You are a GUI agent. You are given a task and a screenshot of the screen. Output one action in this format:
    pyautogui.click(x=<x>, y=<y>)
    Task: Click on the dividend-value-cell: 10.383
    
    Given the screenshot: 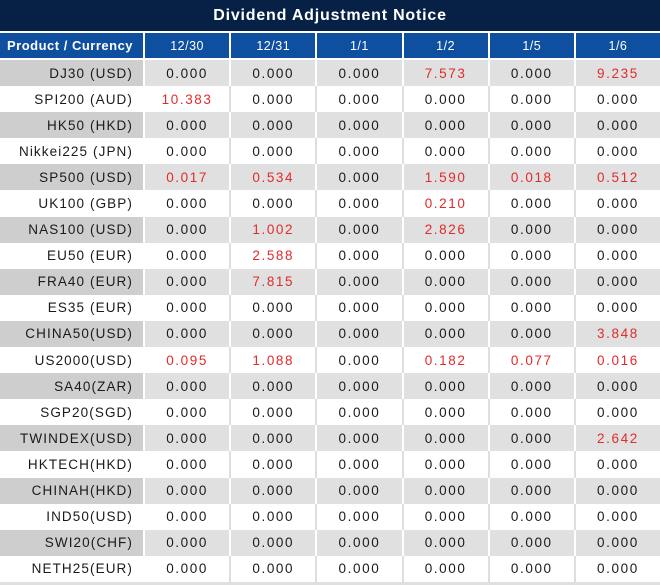 What is the action you would take?
    pyautogui.click(x=188, y=99)
    